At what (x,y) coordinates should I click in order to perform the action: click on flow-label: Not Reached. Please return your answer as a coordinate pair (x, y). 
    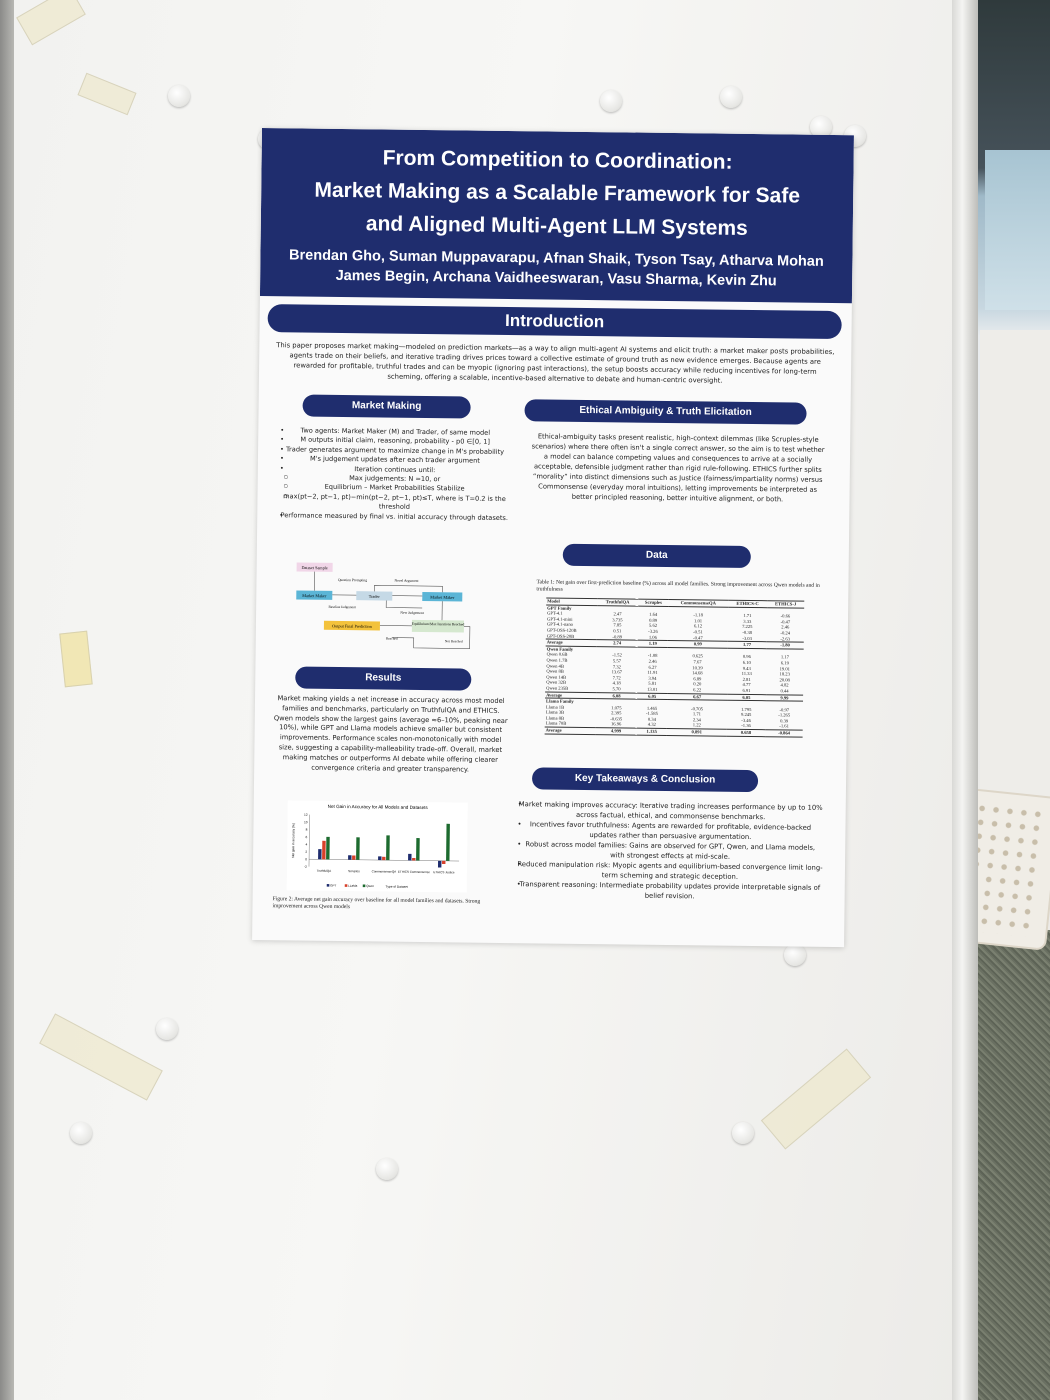
    Looking at the image, I should click on (454, 641).